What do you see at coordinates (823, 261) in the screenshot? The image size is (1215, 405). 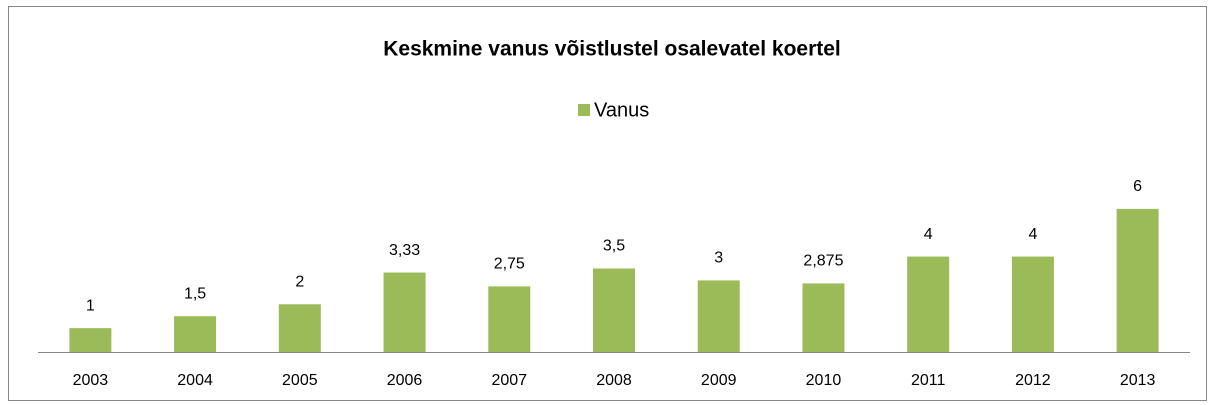 I see `data-label: 2,875` at bounding box center [823, 261].